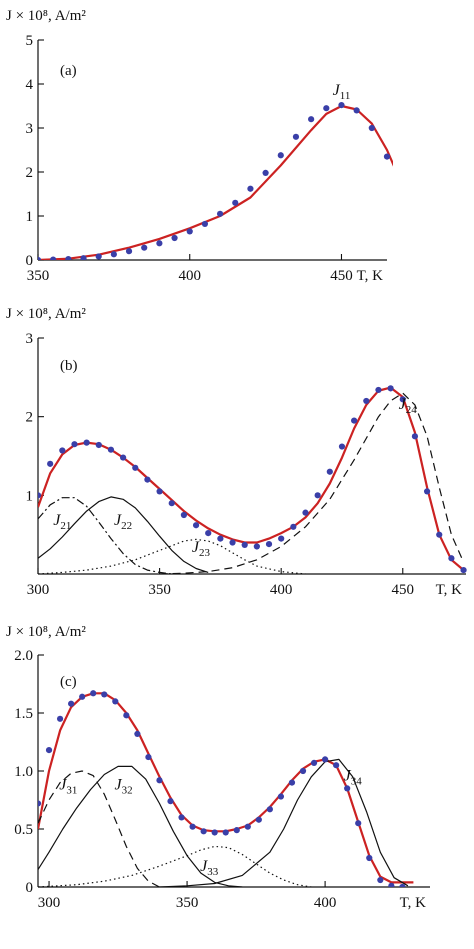 Image resolution: width=474 pixels, height=949 pixels. I want to click on y-tick-label: 2, so click(30, 418).